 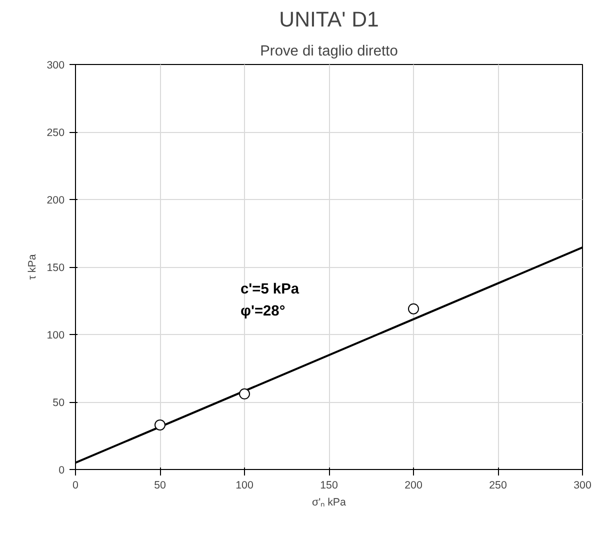 What do you see at coordinates (55, 200) in the screenshot?
I see `y-tick-label: 200` at bounding box center [55, 200].